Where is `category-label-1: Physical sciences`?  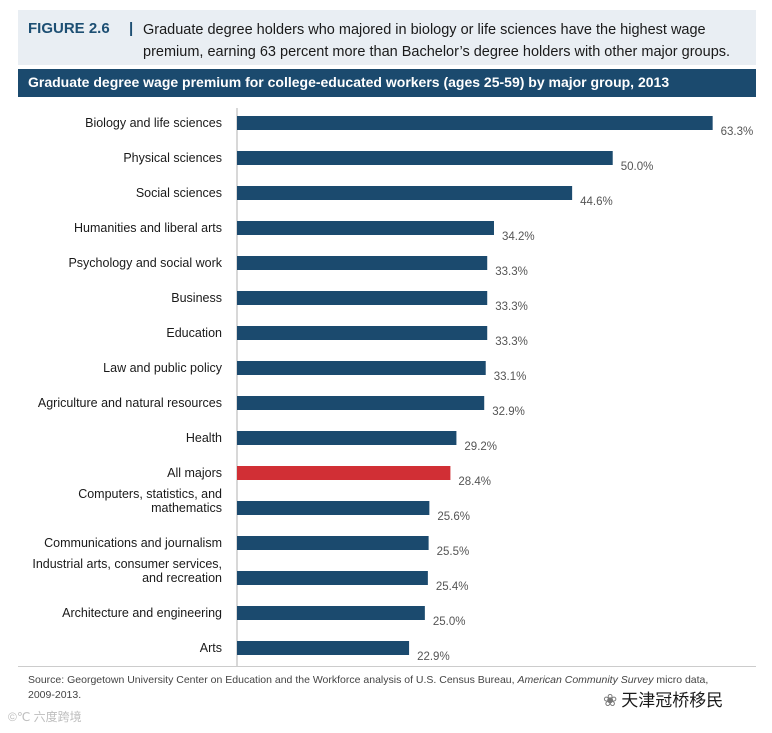
category-label-1: Physical sciences is located at coordinates (172, 158).